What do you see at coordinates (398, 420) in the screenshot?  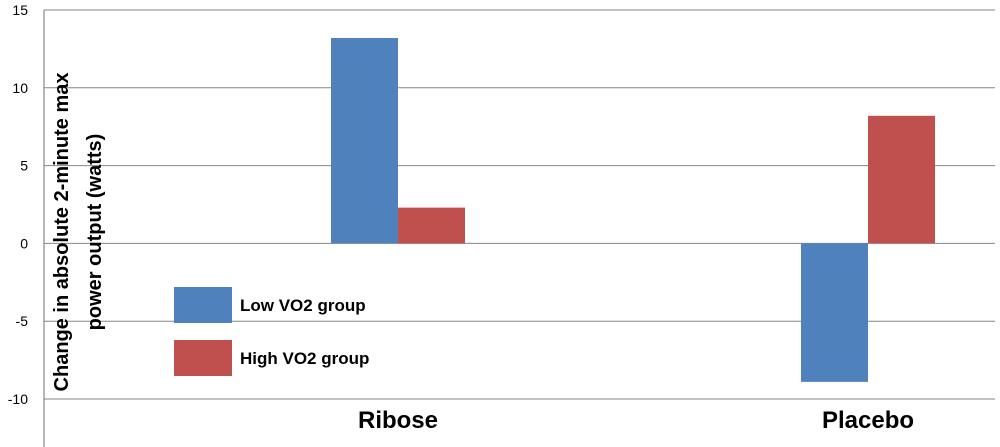 I see `category-label: Ribose` at bounding box center [398, 420].